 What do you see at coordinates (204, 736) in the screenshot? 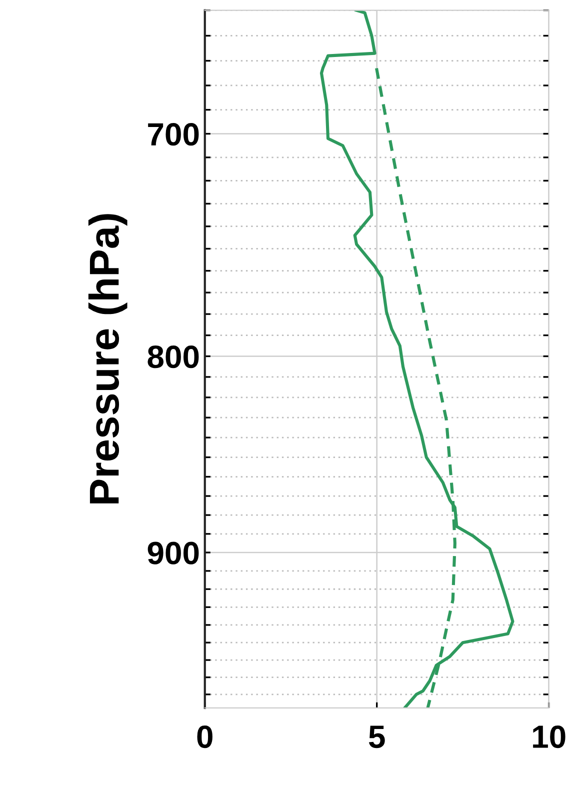
I see `x-tick-label: 0` at bounding box center [204, 736].